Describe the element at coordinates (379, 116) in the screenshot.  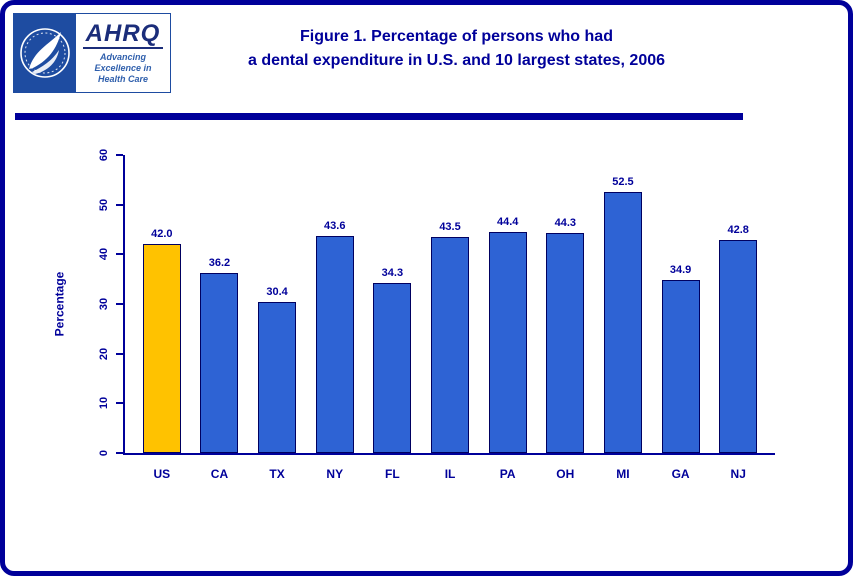
I see `header-divider` at that location.